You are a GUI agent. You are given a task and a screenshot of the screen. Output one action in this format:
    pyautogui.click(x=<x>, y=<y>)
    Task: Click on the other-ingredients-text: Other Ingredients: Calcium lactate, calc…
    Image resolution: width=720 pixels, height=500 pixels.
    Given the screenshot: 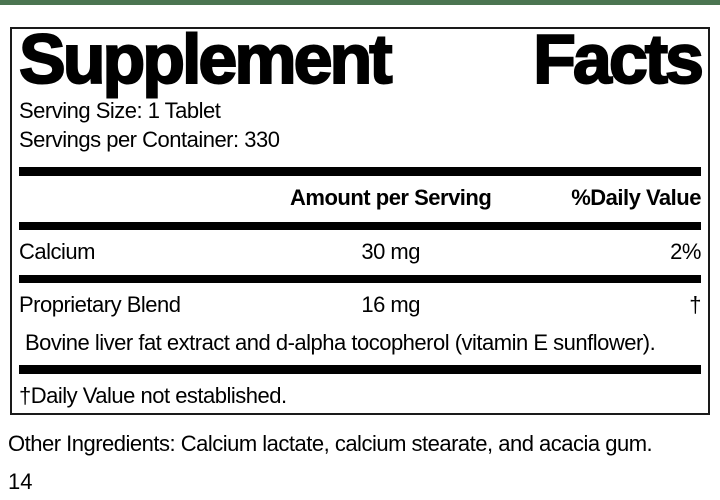 What is the action you would take?
    pyautogui.click(x=330, y=443)
    